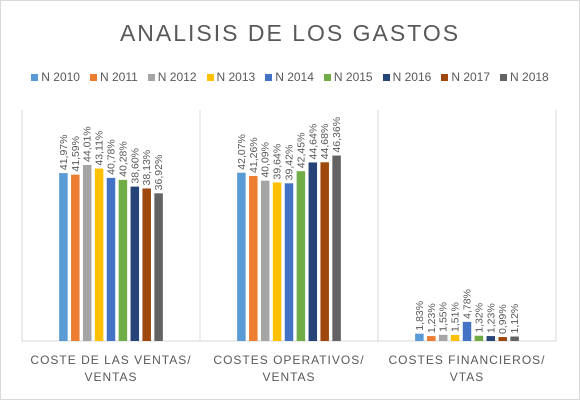 The image size is (580, 400). I want to click on data-label: 41,26%, so click(254, 155).